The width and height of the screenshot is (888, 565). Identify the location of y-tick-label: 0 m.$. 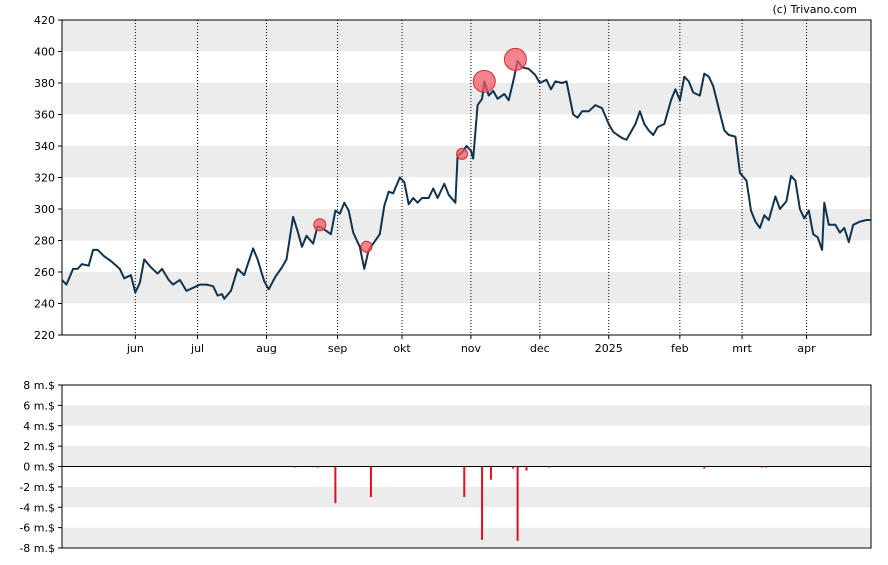
(39, 467).